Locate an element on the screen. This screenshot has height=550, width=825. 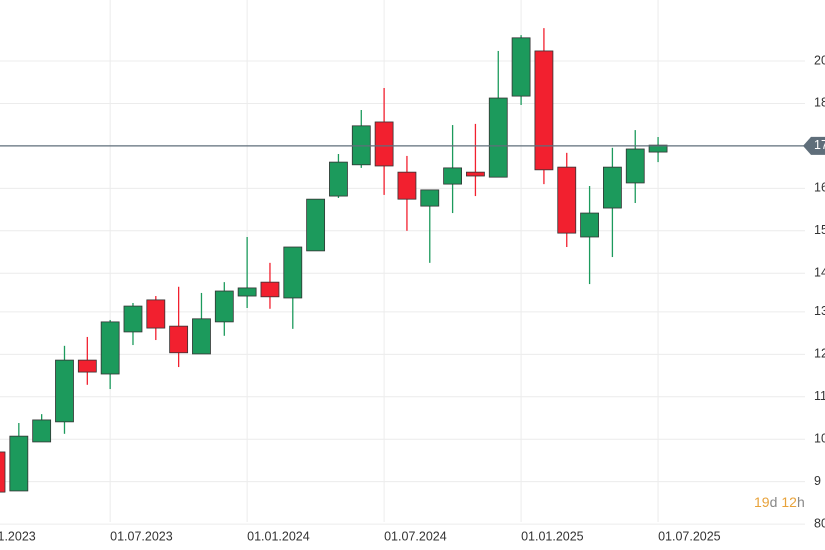
y-tick-label: 10 is located at coordinates (819, 439).